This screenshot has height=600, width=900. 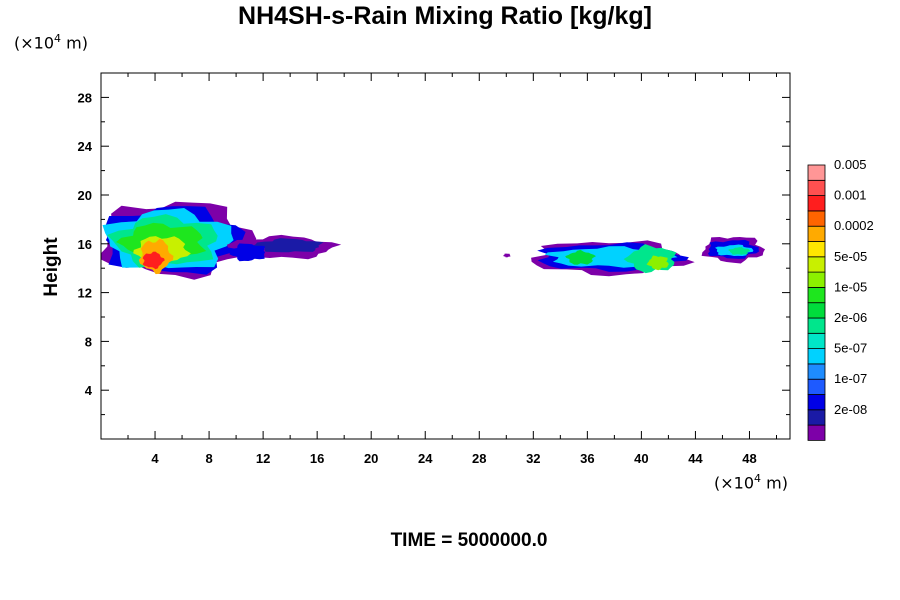 What do you see at coordinates (433, 240) in the screenshot?
I see `mixing-ratio-field` at bounding box center [433, 240].